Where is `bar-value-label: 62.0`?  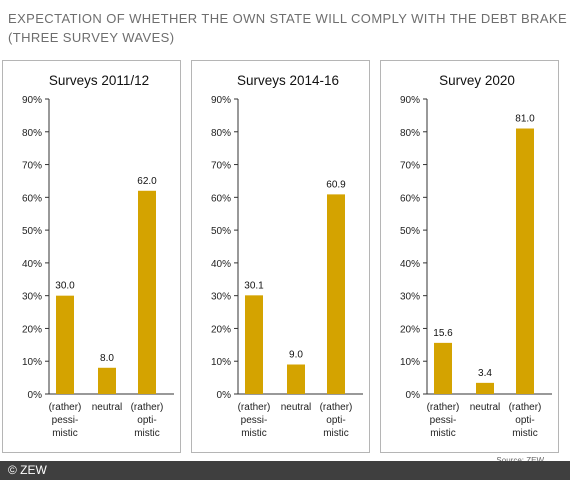
bar-value-label: 62.0 is located at coordinates (147, 181).